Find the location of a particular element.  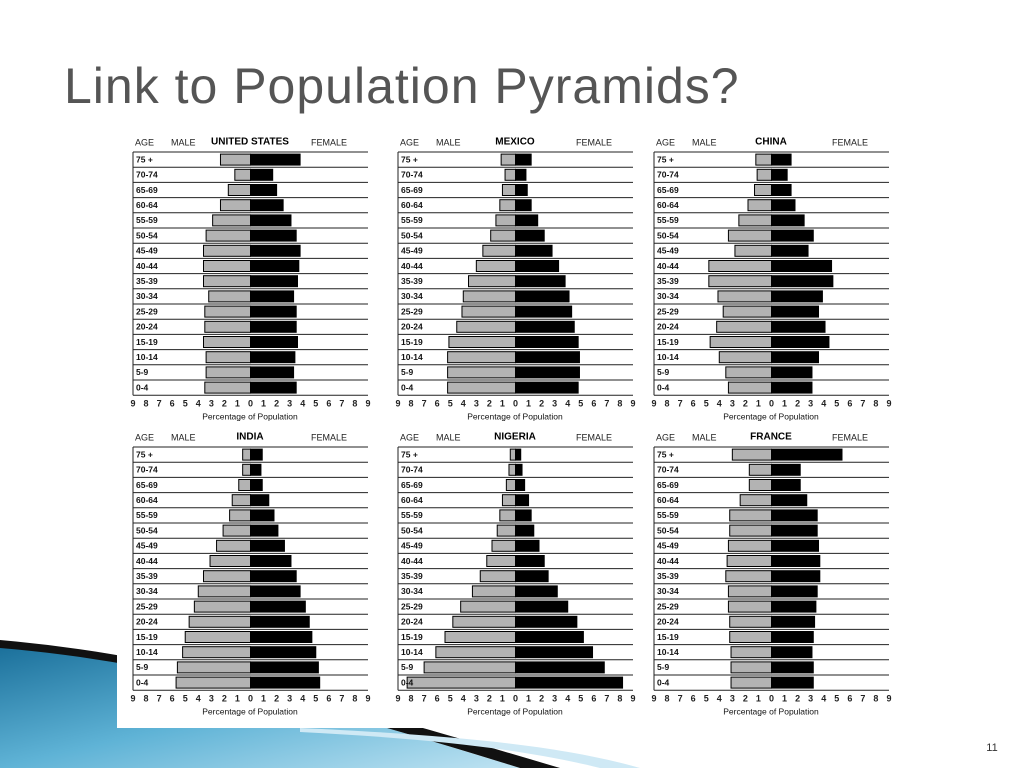

age-label: 25-29 is located at coordinates (147, 311).